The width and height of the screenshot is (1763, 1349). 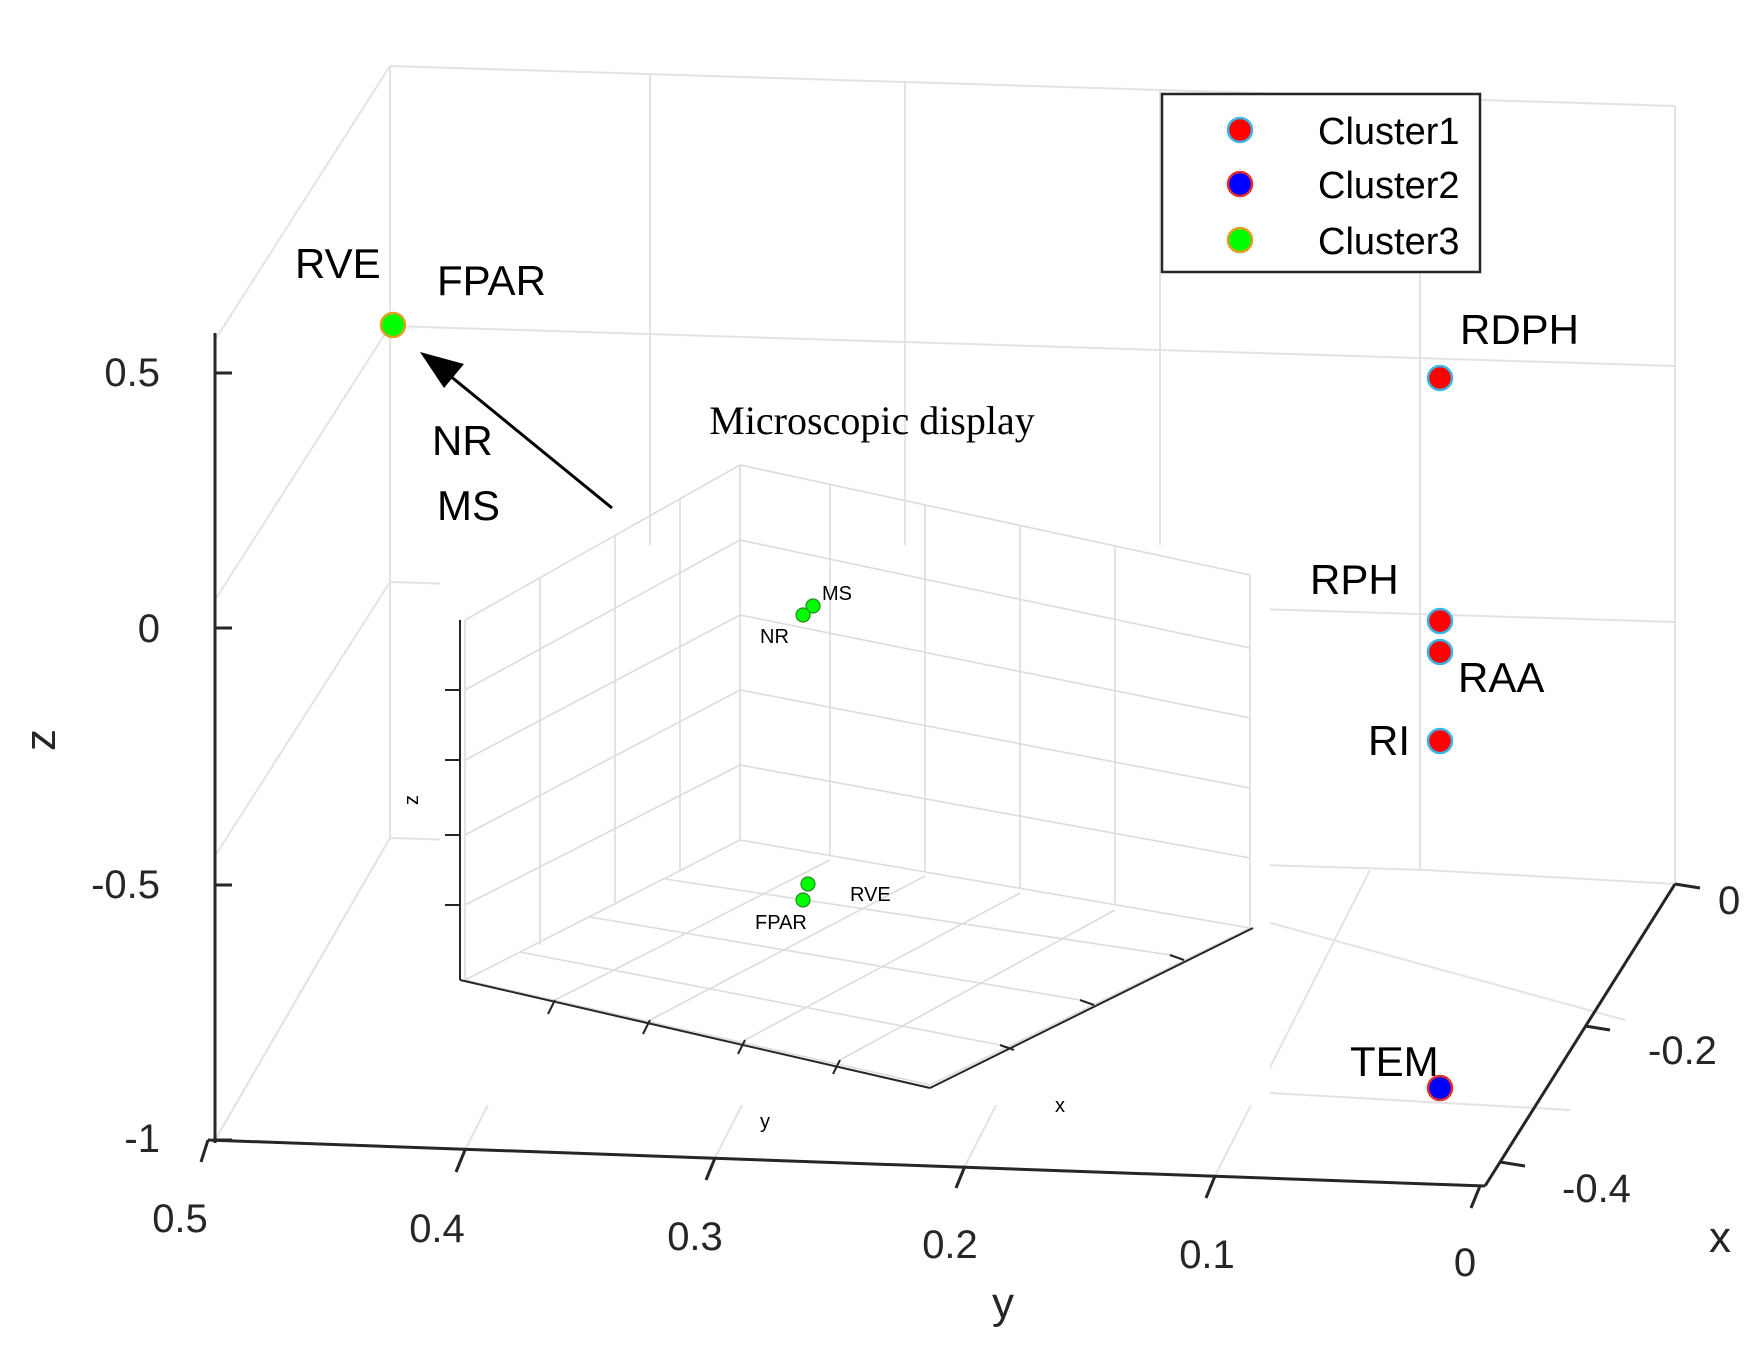 I want to click on inset-label-rve: RVE, so click(x=870, y=895).